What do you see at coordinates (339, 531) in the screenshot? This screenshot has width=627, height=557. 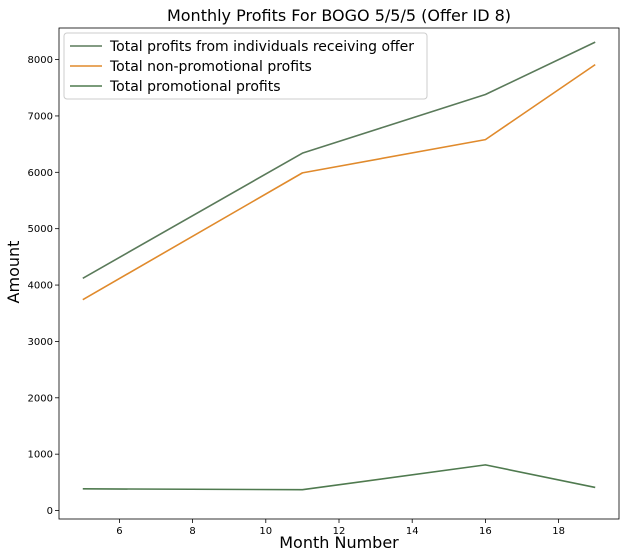 I see `x-tick-label: 12` at bounding box center [339, 531].